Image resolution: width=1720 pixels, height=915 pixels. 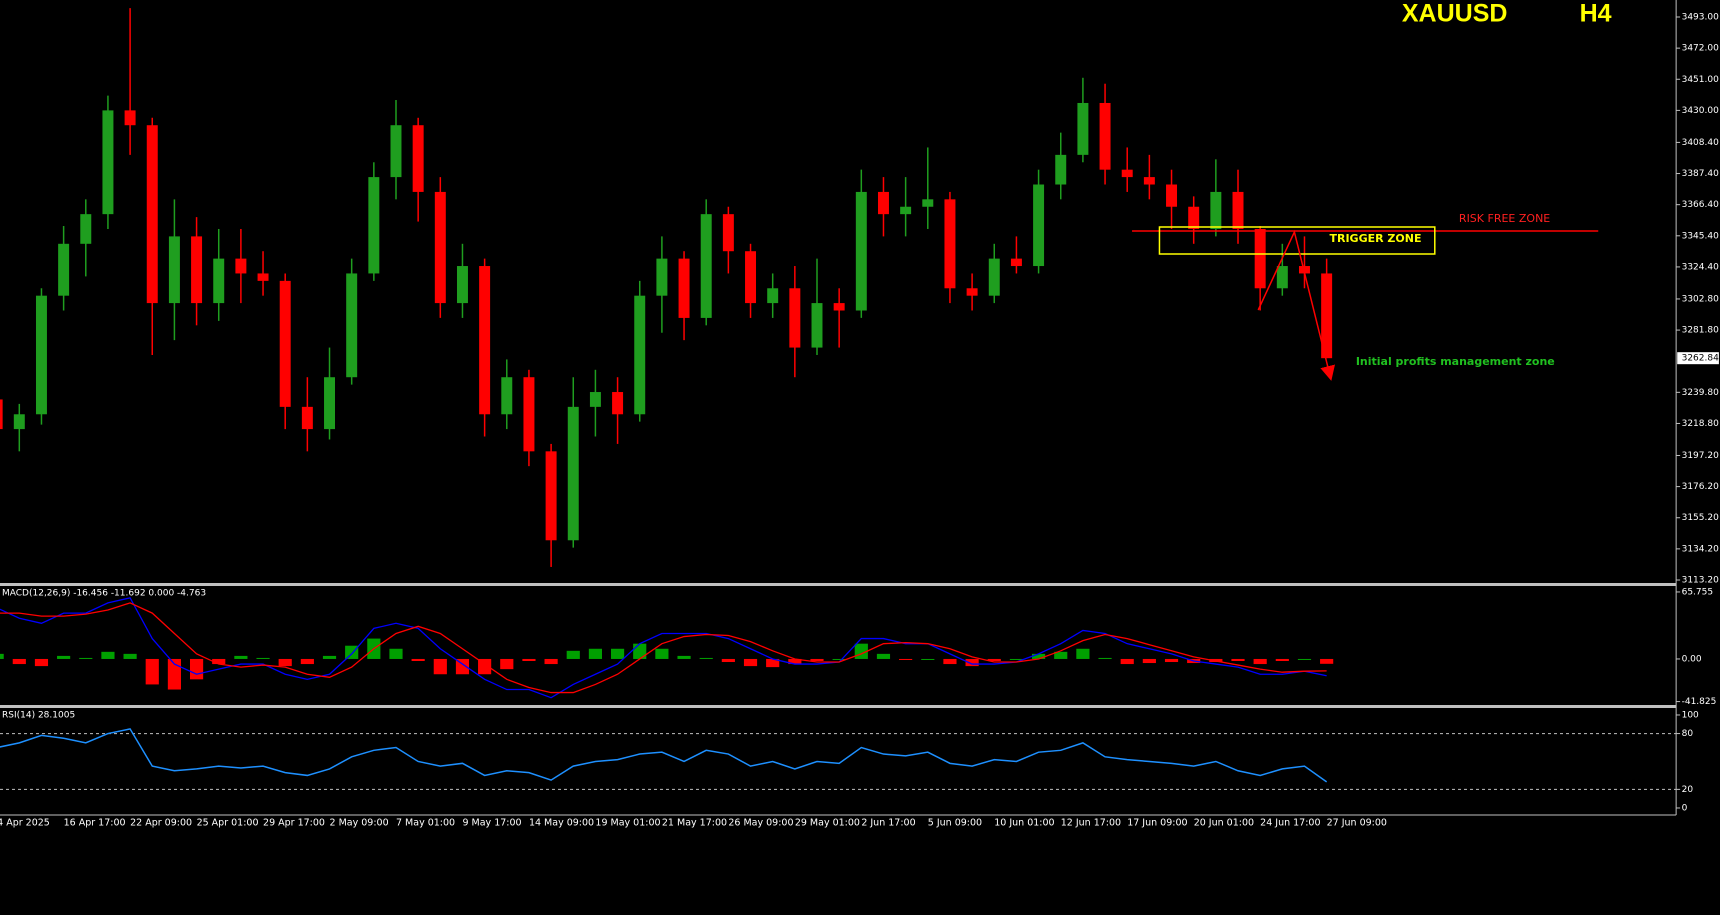 I want to click on trigger-zone, so click(x=1297, y=240).